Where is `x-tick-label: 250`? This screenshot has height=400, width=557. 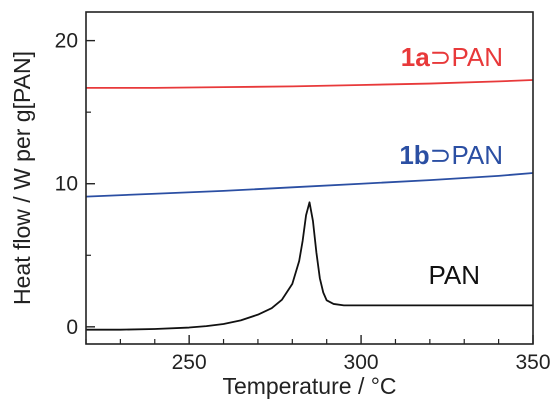
x-tick-label: 250 is located at coordinates (189, 362).